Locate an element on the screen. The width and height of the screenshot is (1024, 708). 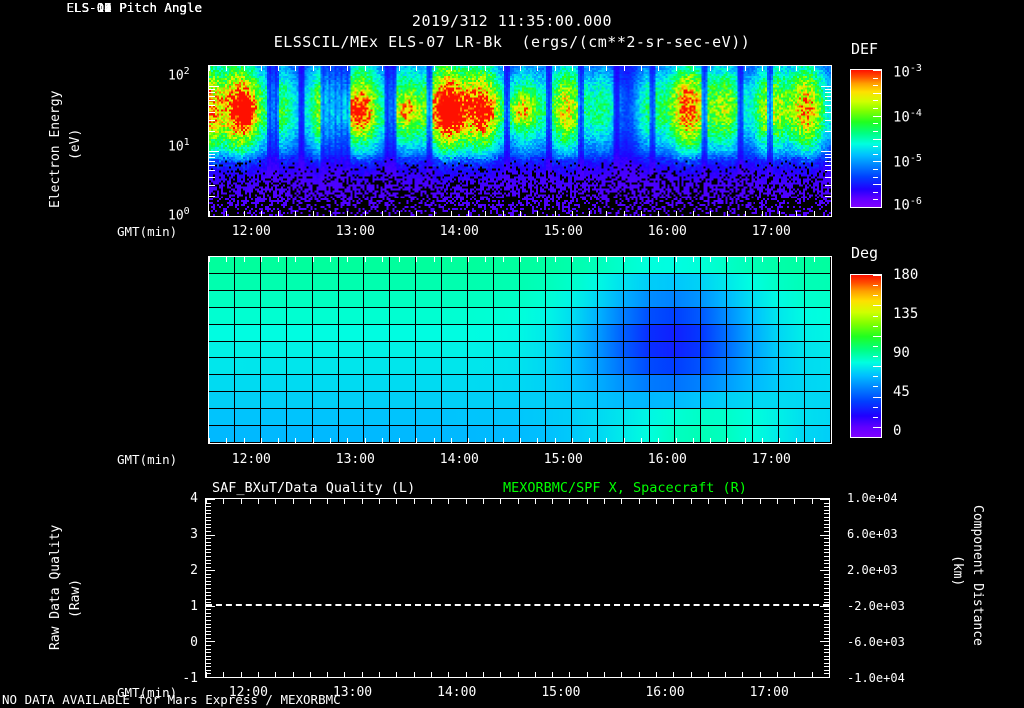
def-colorbar-label-3: 10⁻⁶ is located at coordinates (907, 205).